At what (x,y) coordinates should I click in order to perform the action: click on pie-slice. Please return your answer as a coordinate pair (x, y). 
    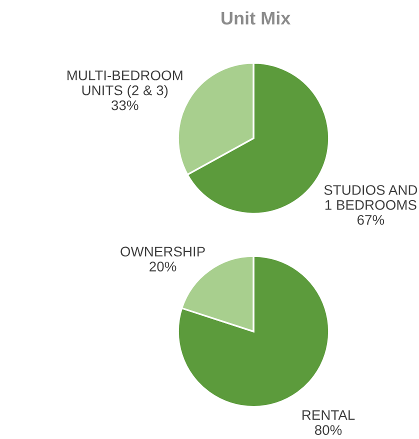
    Looking at the image, I should click on (253, 331).